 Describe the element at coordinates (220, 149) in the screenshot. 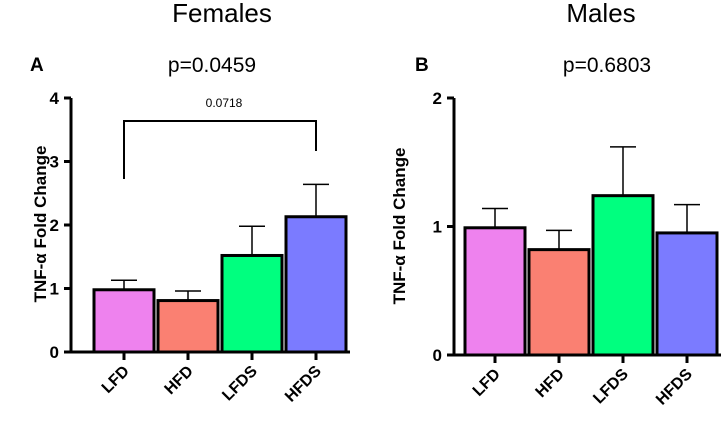

I see `significance-bracket` at that location.